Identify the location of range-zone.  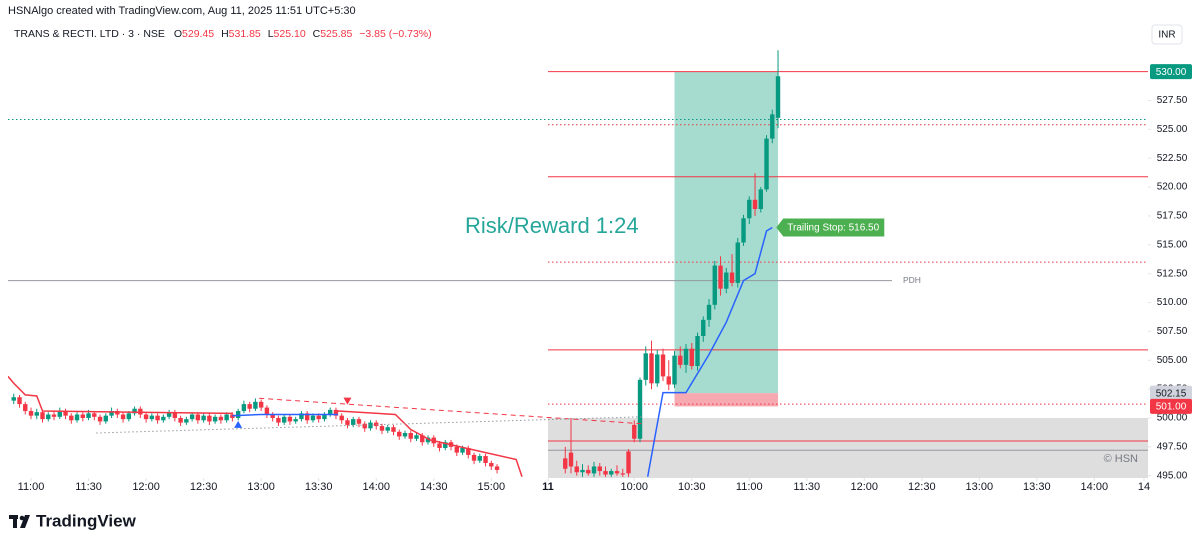
(848, 447).